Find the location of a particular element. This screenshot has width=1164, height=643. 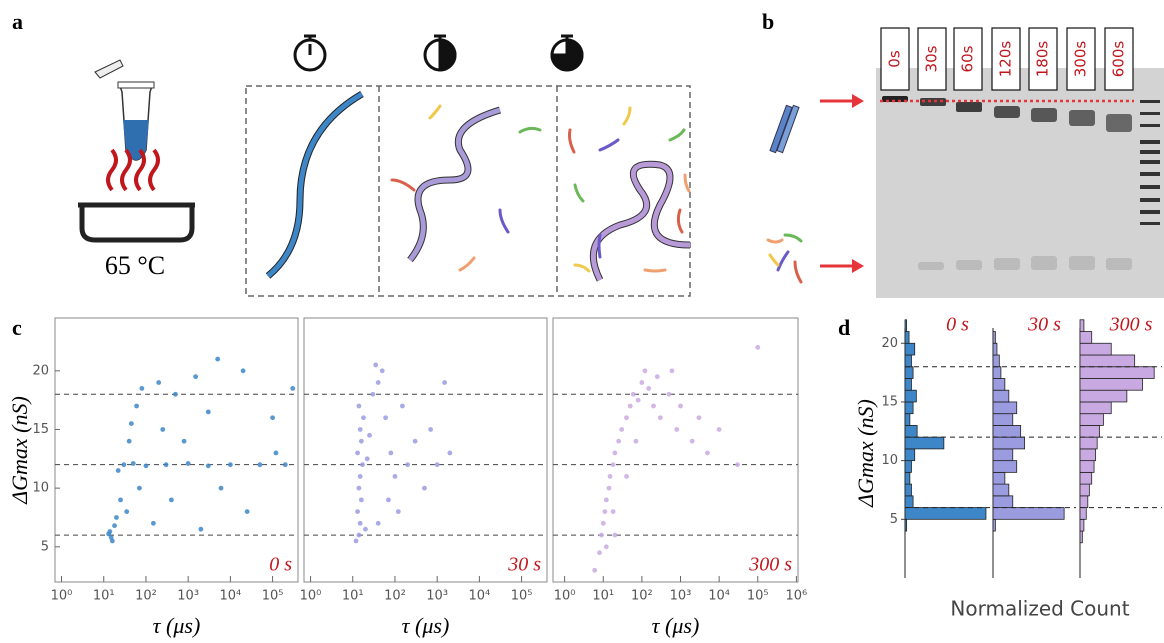

x-tick-label: 10² is located at coordinates (642, 596).